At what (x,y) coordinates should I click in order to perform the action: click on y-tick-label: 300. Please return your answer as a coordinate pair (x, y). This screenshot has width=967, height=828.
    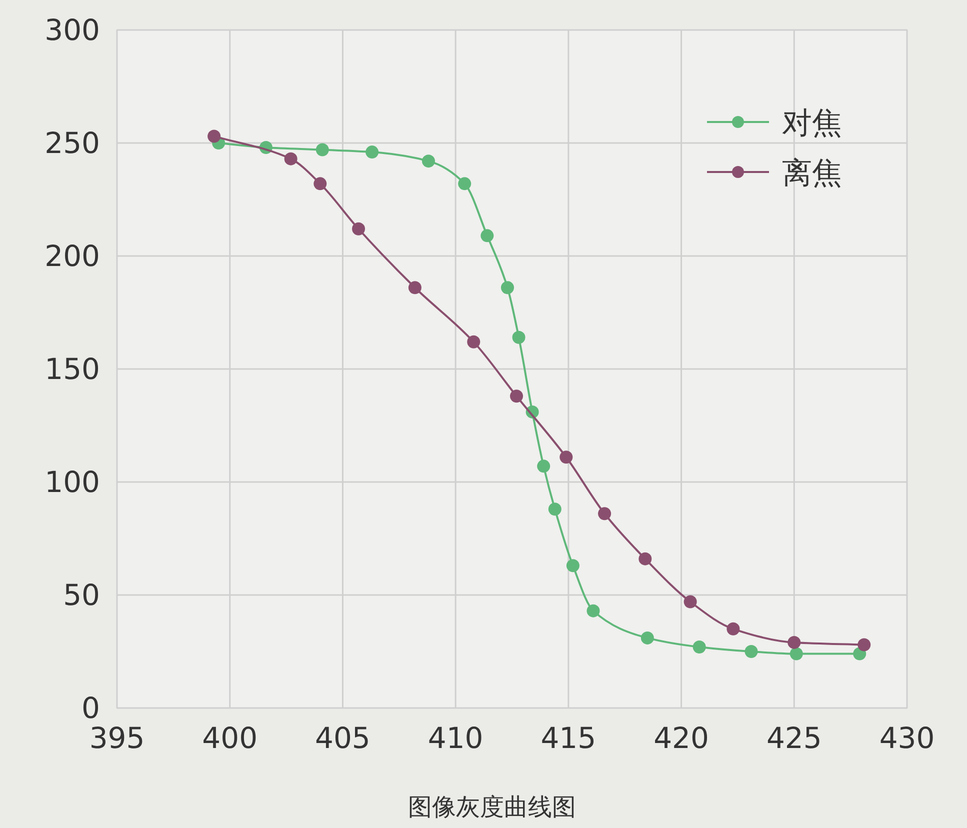
    Looking at the image, I should click on (72, 30).